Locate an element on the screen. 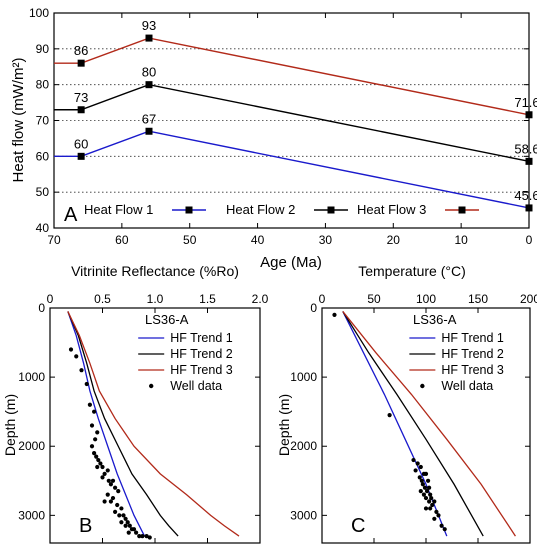 The height and width of the screenshot is (550, 537). panel-b-y-tick-label: 0 is located at coordinates (41, 308).